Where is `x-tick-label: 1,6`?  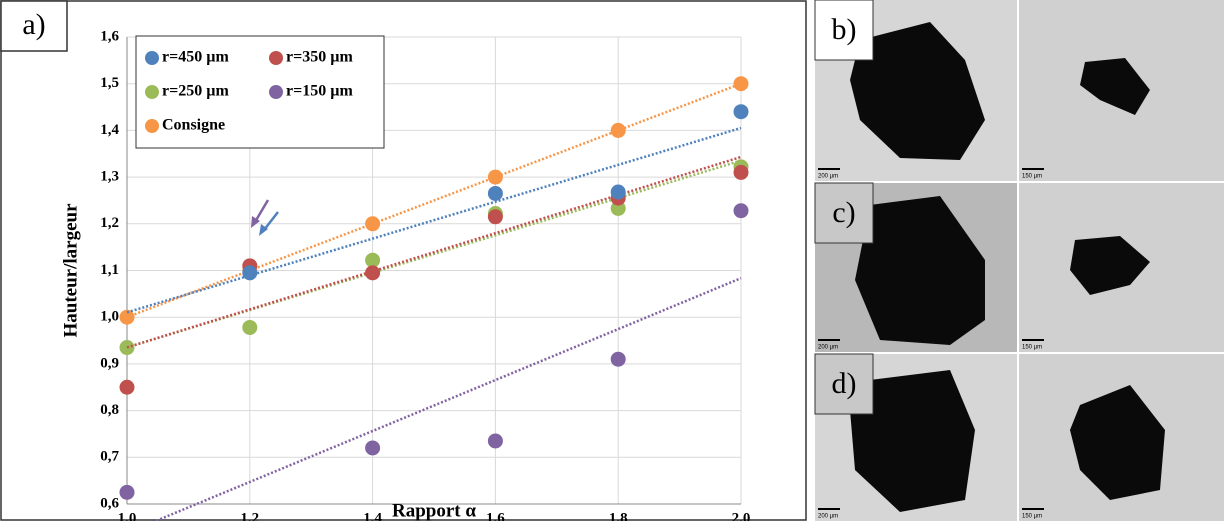 x-tick-label: 1,6 is located at coordinates (495, 515).